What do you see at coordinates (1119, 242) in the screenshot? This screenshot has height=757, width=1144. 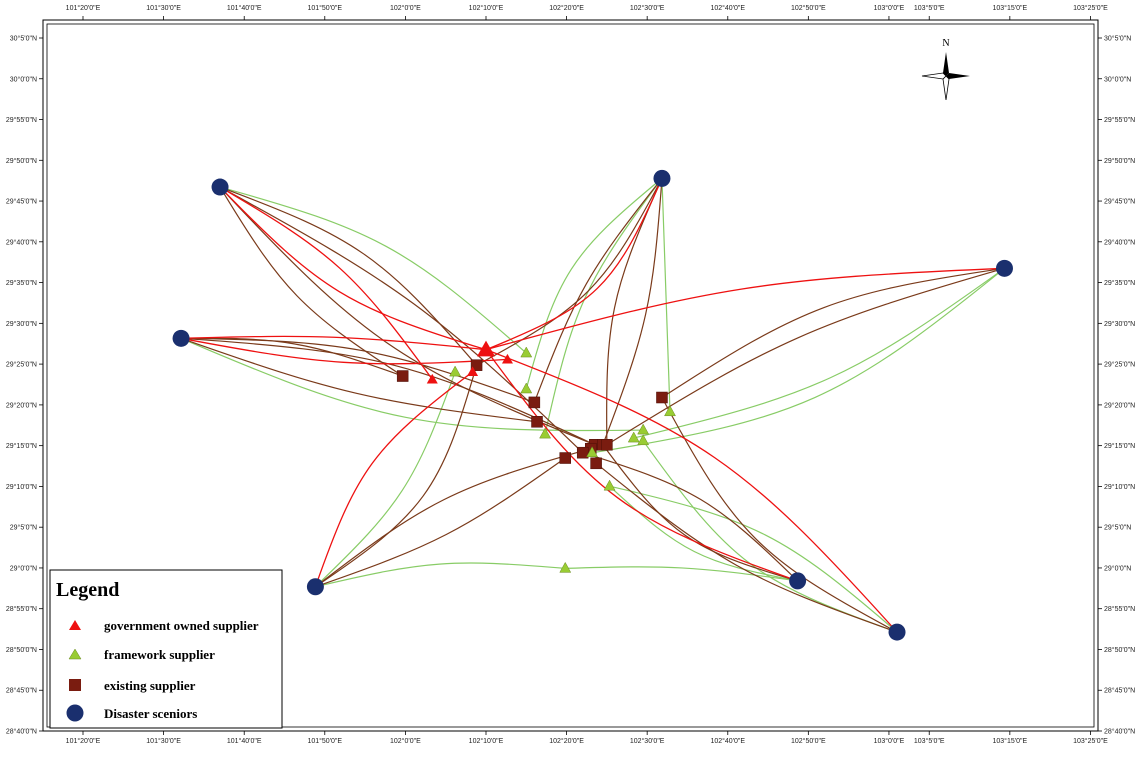 I see `lat-label-right: 29°40'0"N` at bounding box center [1119, 242].